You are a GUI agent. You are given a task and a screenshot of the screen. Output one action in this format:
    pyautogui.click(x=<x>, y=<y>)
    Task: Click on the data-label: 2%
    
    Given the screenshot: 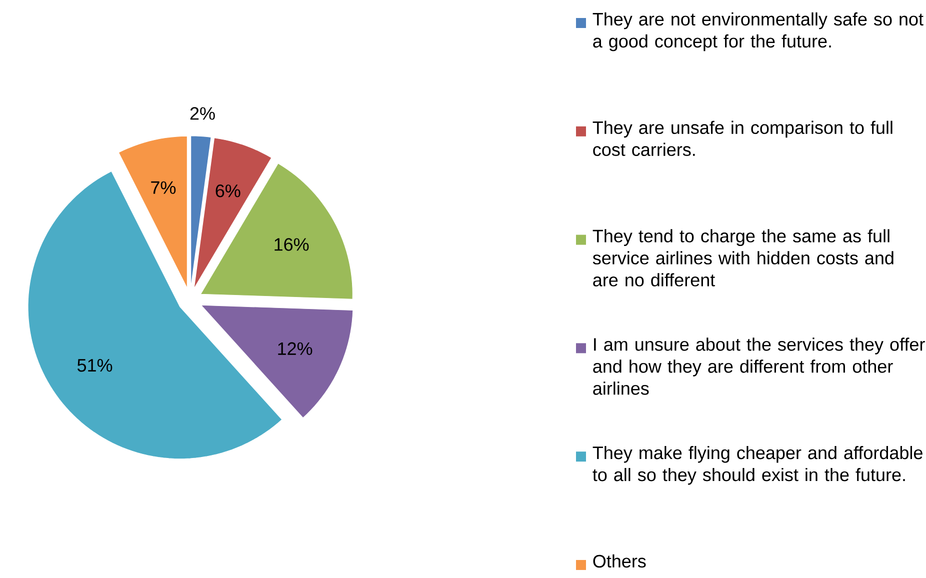 What is the action you would take?
    pyautogui.click(x=202, y=113)
    